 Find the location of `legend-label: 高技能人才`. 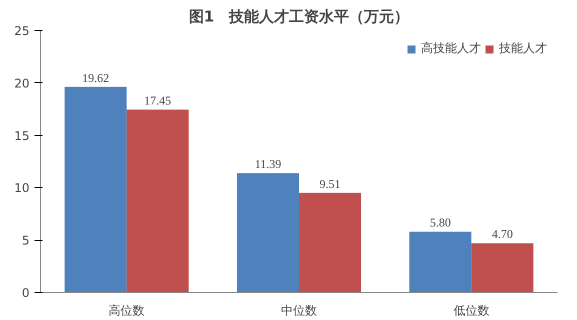

legend-label: 高技能人才 is located at coordinates (451, 48).